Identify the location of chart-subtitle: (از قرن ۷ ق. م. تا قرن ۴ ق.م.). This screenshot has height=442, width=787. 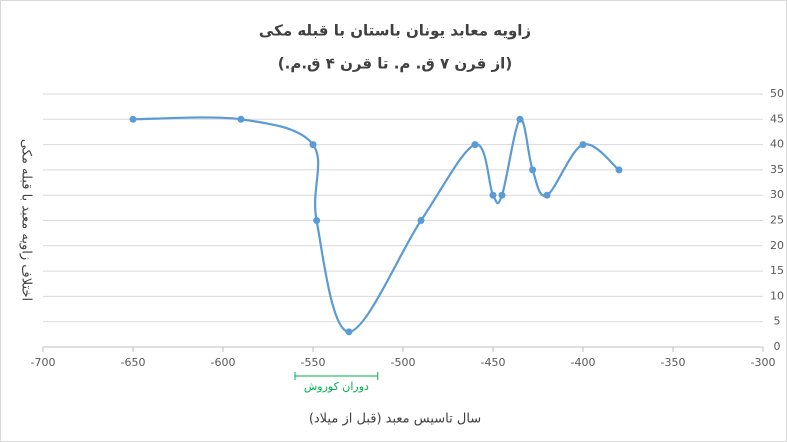
(395, 64).